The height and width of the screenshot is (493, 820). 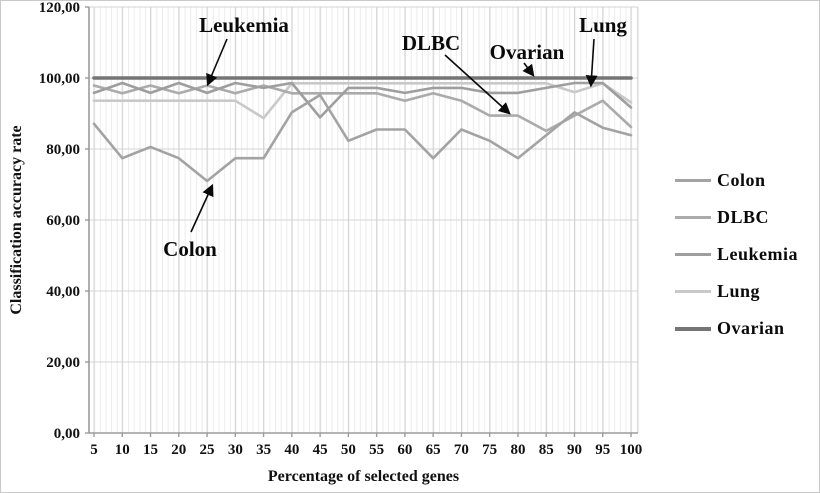 I want to click on legend-label-colon: Colon, so click(x=741, y=180).